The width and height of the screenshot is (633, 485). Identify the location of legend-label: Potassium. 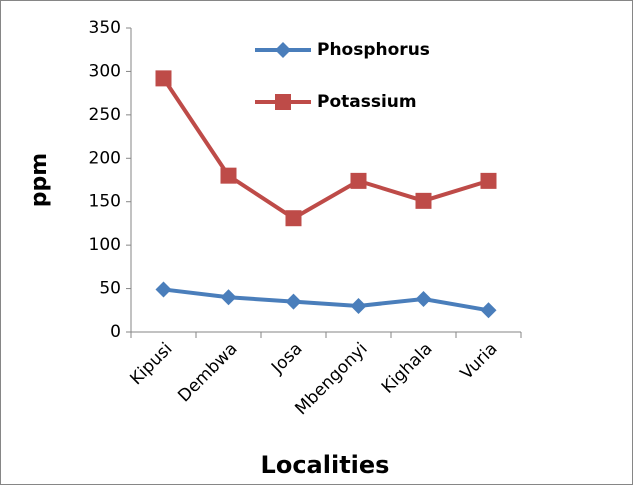
(367, 102).